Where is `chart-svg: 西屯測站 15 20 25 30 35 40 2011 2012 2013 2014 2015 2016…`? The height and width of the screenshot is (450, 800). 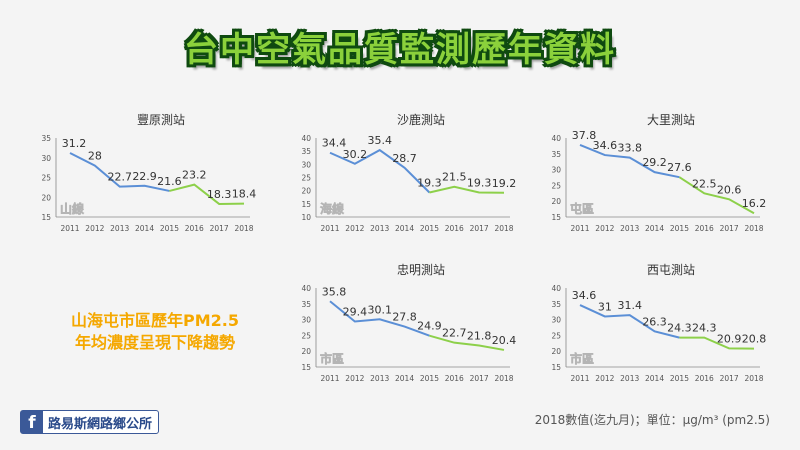
chart-svg: 西屯測站 15 20 25 30 35 40 2011 2012 2013 2014 2015 2016… is located at coordinates (658, 323).